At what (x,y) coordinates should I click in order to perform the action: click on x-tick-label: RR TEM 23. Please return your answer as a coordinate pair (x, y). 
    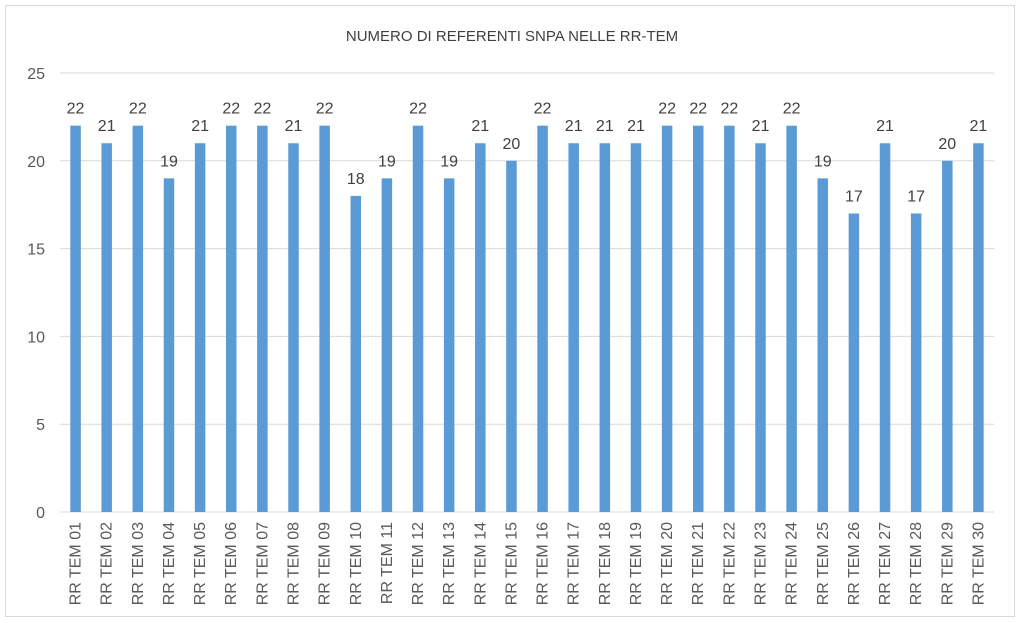
    Looking at the image, I should click on (761, 563).